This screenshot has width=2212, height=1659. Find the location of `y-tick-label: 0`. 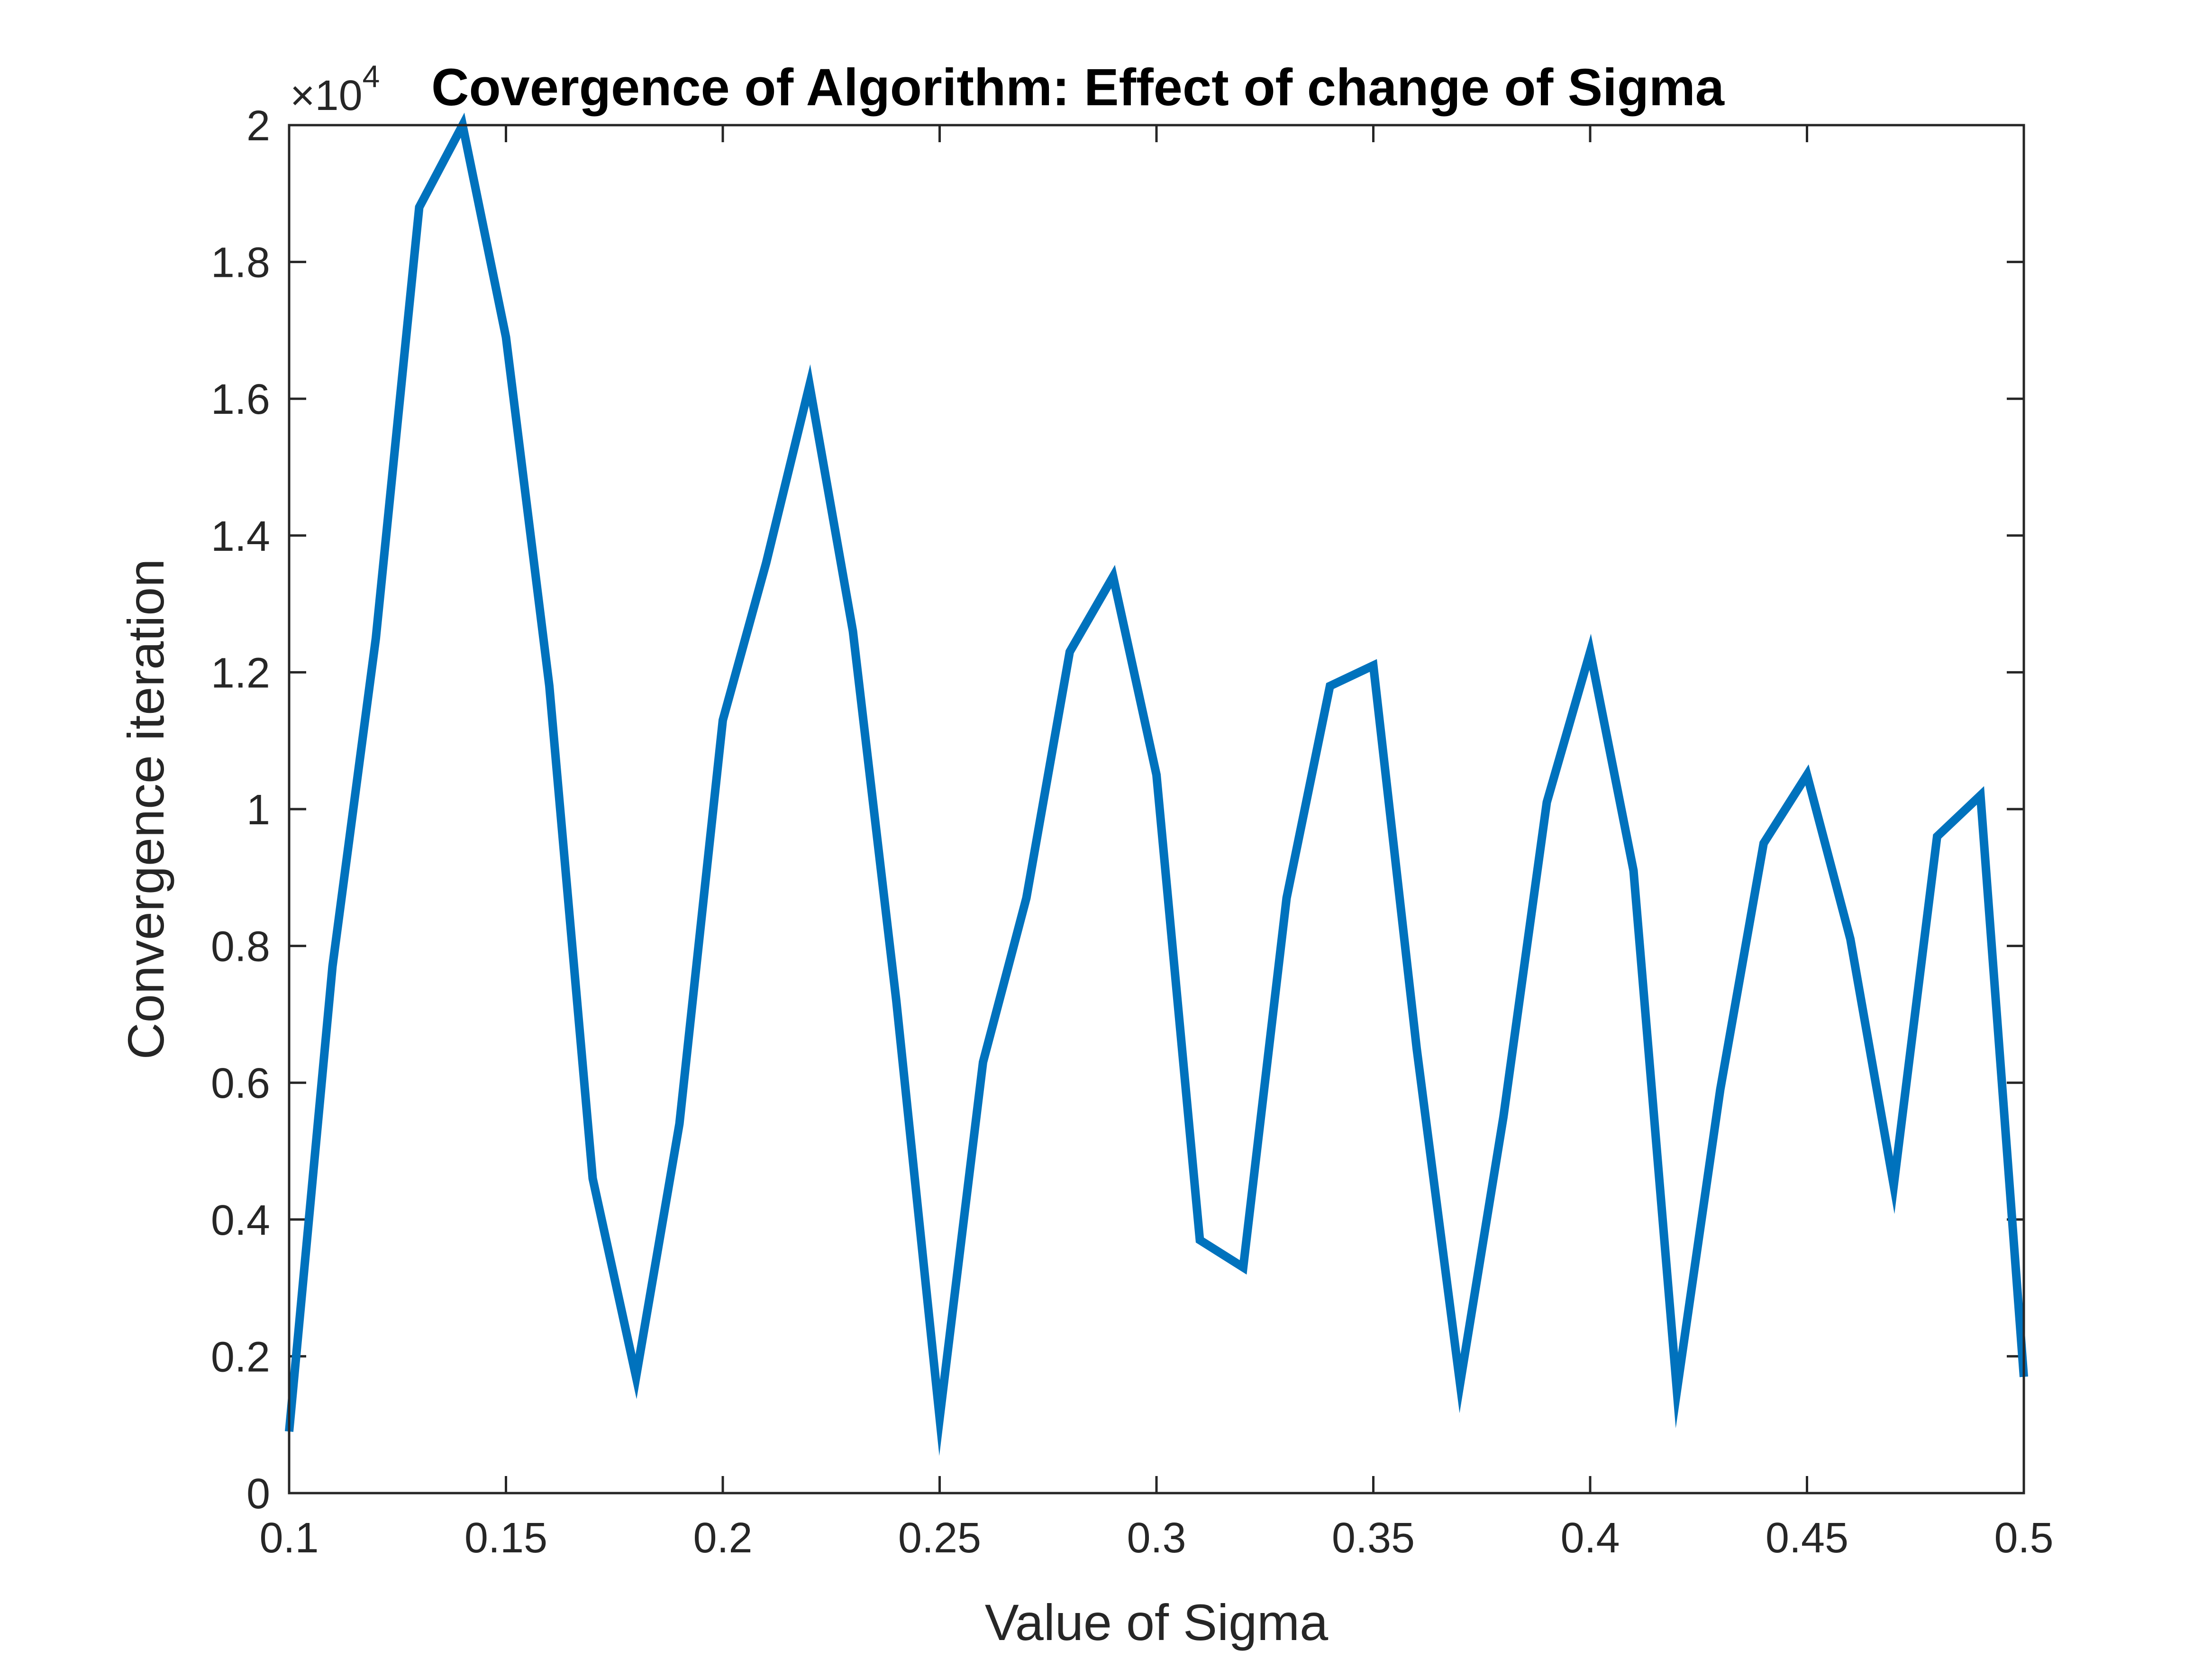

y-tick-label: 0 is located at coordinates (258, 1494).